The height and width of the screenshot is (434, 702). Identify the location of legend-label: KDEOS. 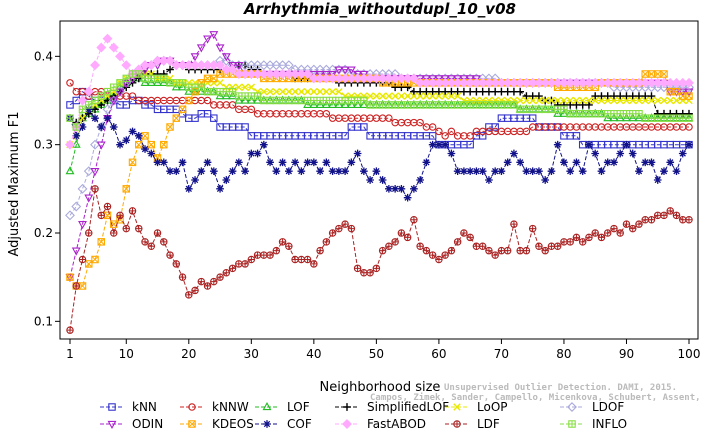
(233, 424).